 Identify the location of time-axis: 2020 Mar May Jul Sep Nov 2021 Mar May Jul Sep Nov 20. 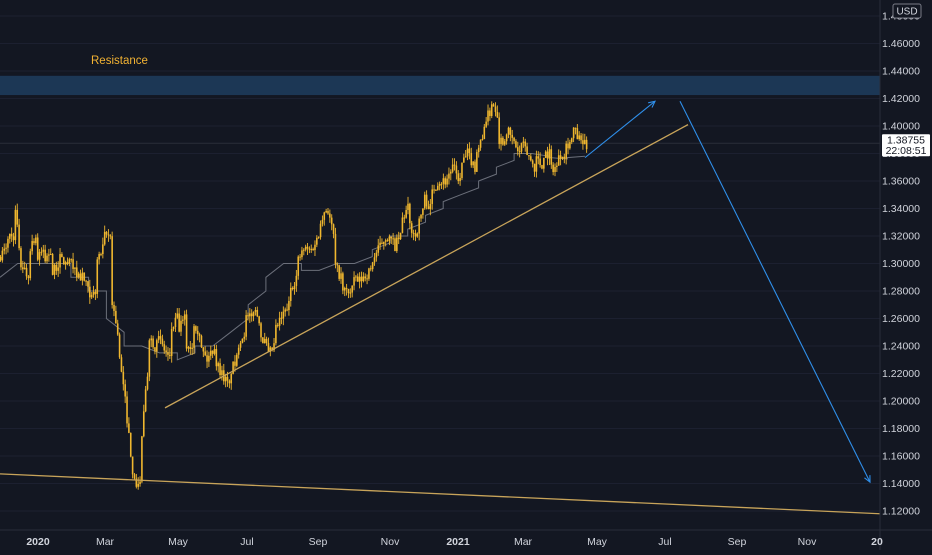
(454, 542).